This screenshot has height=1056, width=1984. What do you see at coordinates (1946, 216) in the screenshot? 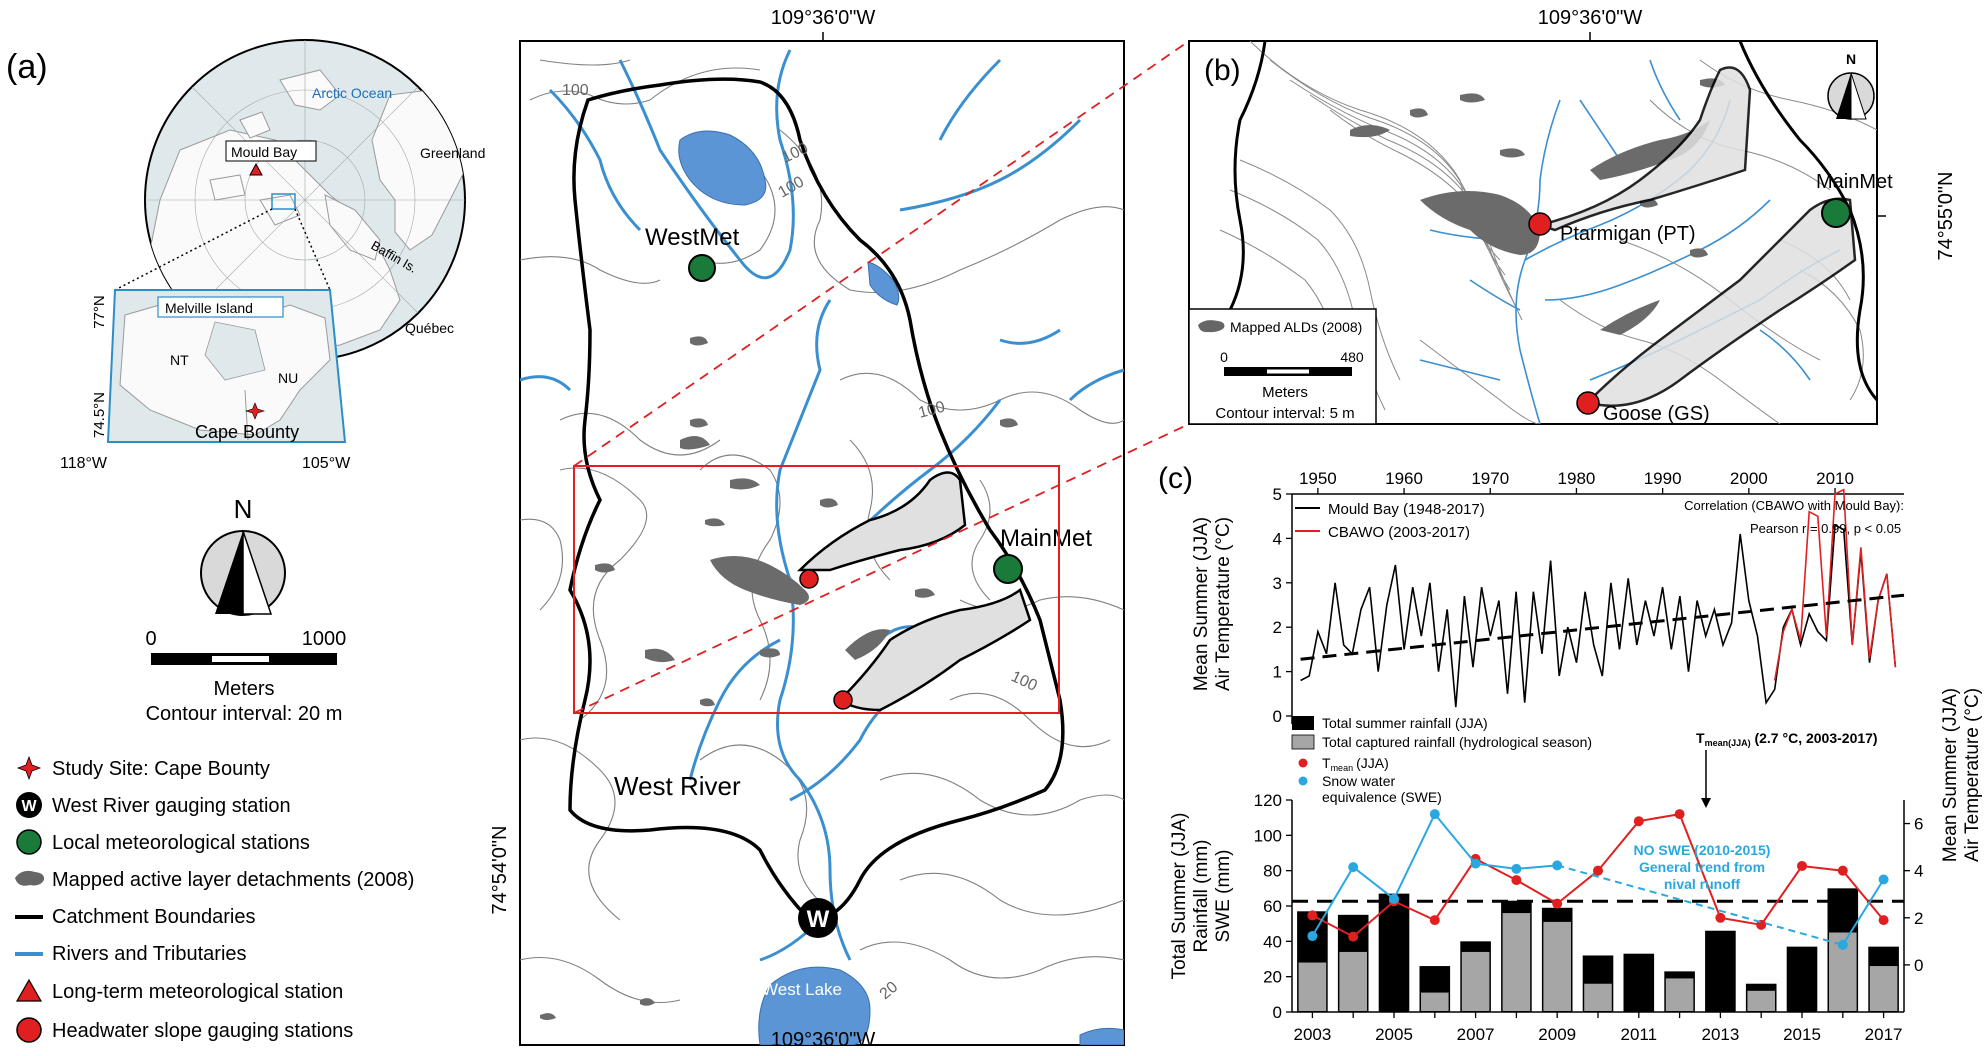
I see `panel-b-right-coordinate: 74°55'0"N` at bounding box center [1946, 216].